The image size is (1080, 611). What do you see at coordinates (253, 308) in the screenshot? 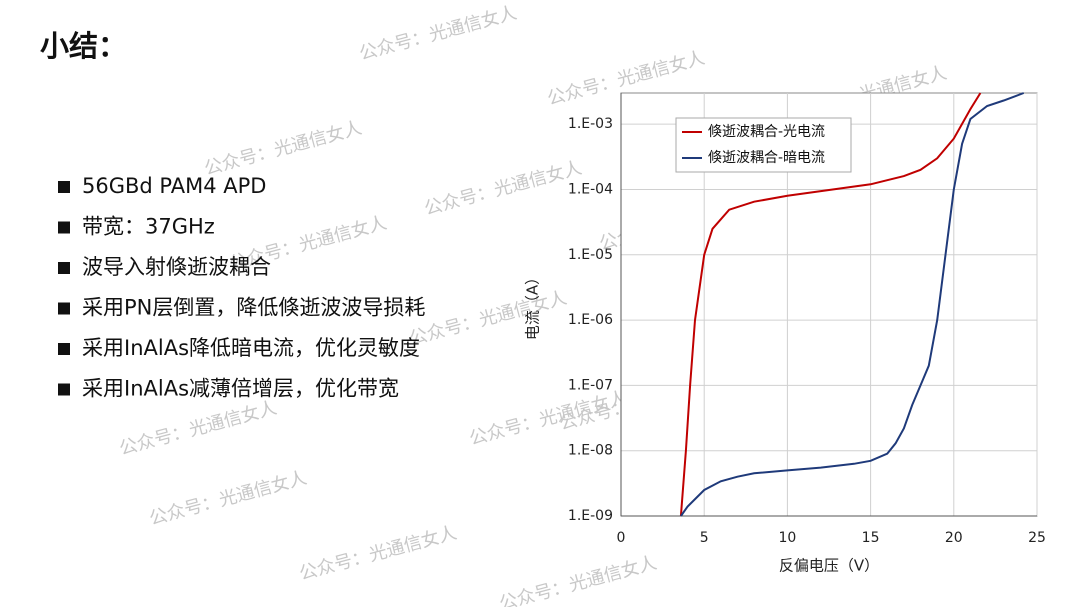
I see `bullet-text: 采用PN层倒置，降低倏逝波波导损耗` at bounding box center [253, 308].